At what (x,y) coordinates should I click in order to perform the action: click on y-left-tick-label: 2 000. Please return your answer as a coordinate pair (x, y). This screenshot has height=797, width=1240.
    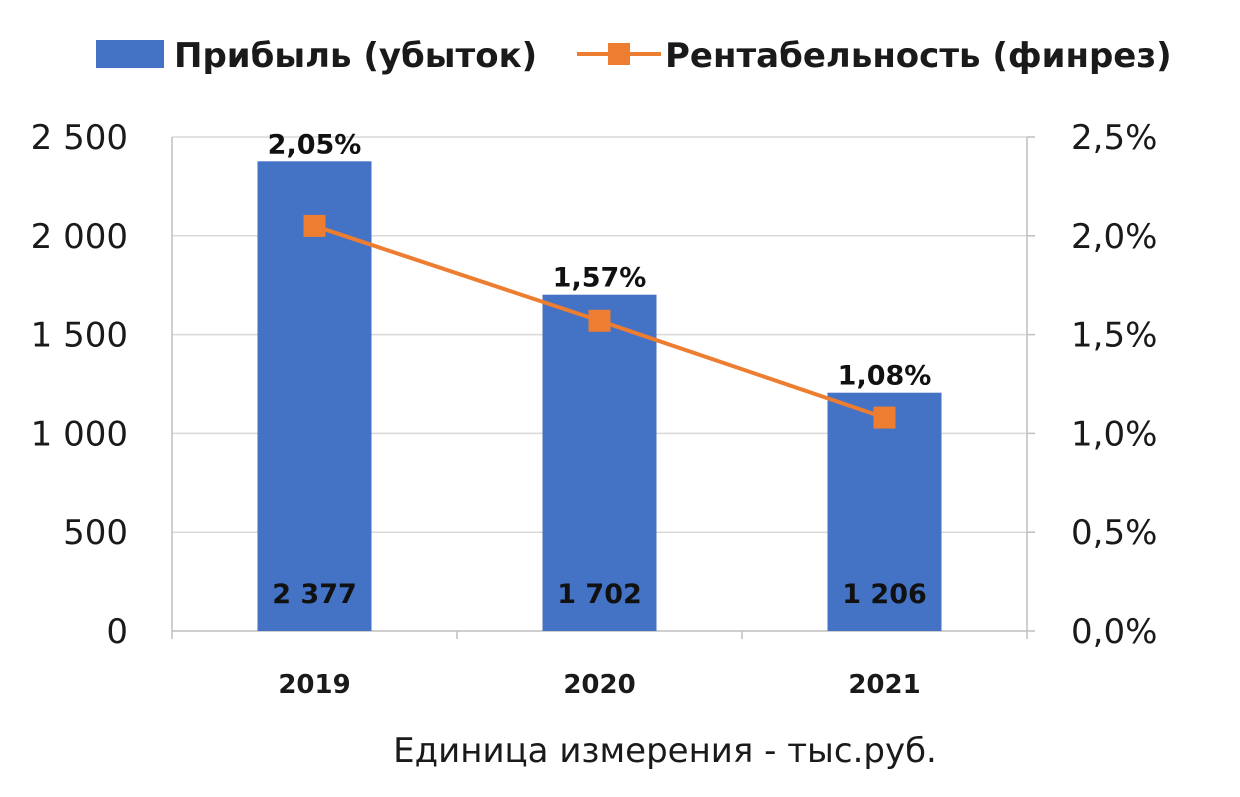
    Looking at the image, I should click on (79, 237).